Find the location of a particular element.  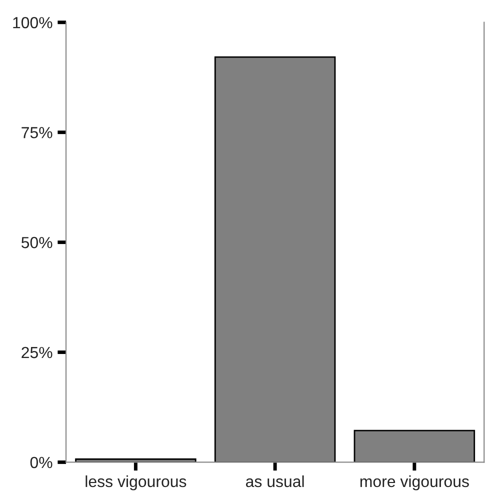

x-tick-label: more vigourous is located at coordinates (414, 482).